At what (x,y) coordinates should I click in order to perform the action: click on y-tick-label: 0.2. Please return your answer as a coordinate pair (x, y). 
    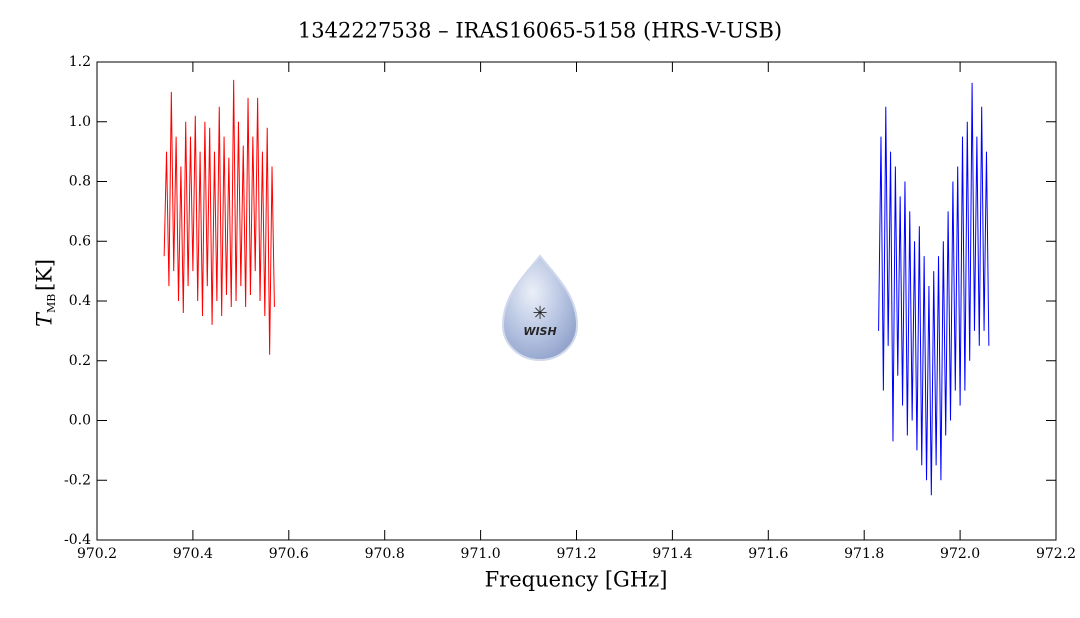
    Looking at the image, I should click on (80, 361).